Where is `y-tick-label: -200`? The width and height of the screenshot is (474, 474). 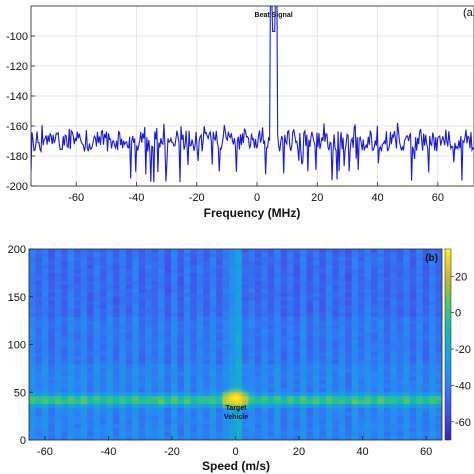
y-tick-label: -200 is located at coordinates (17, 187).